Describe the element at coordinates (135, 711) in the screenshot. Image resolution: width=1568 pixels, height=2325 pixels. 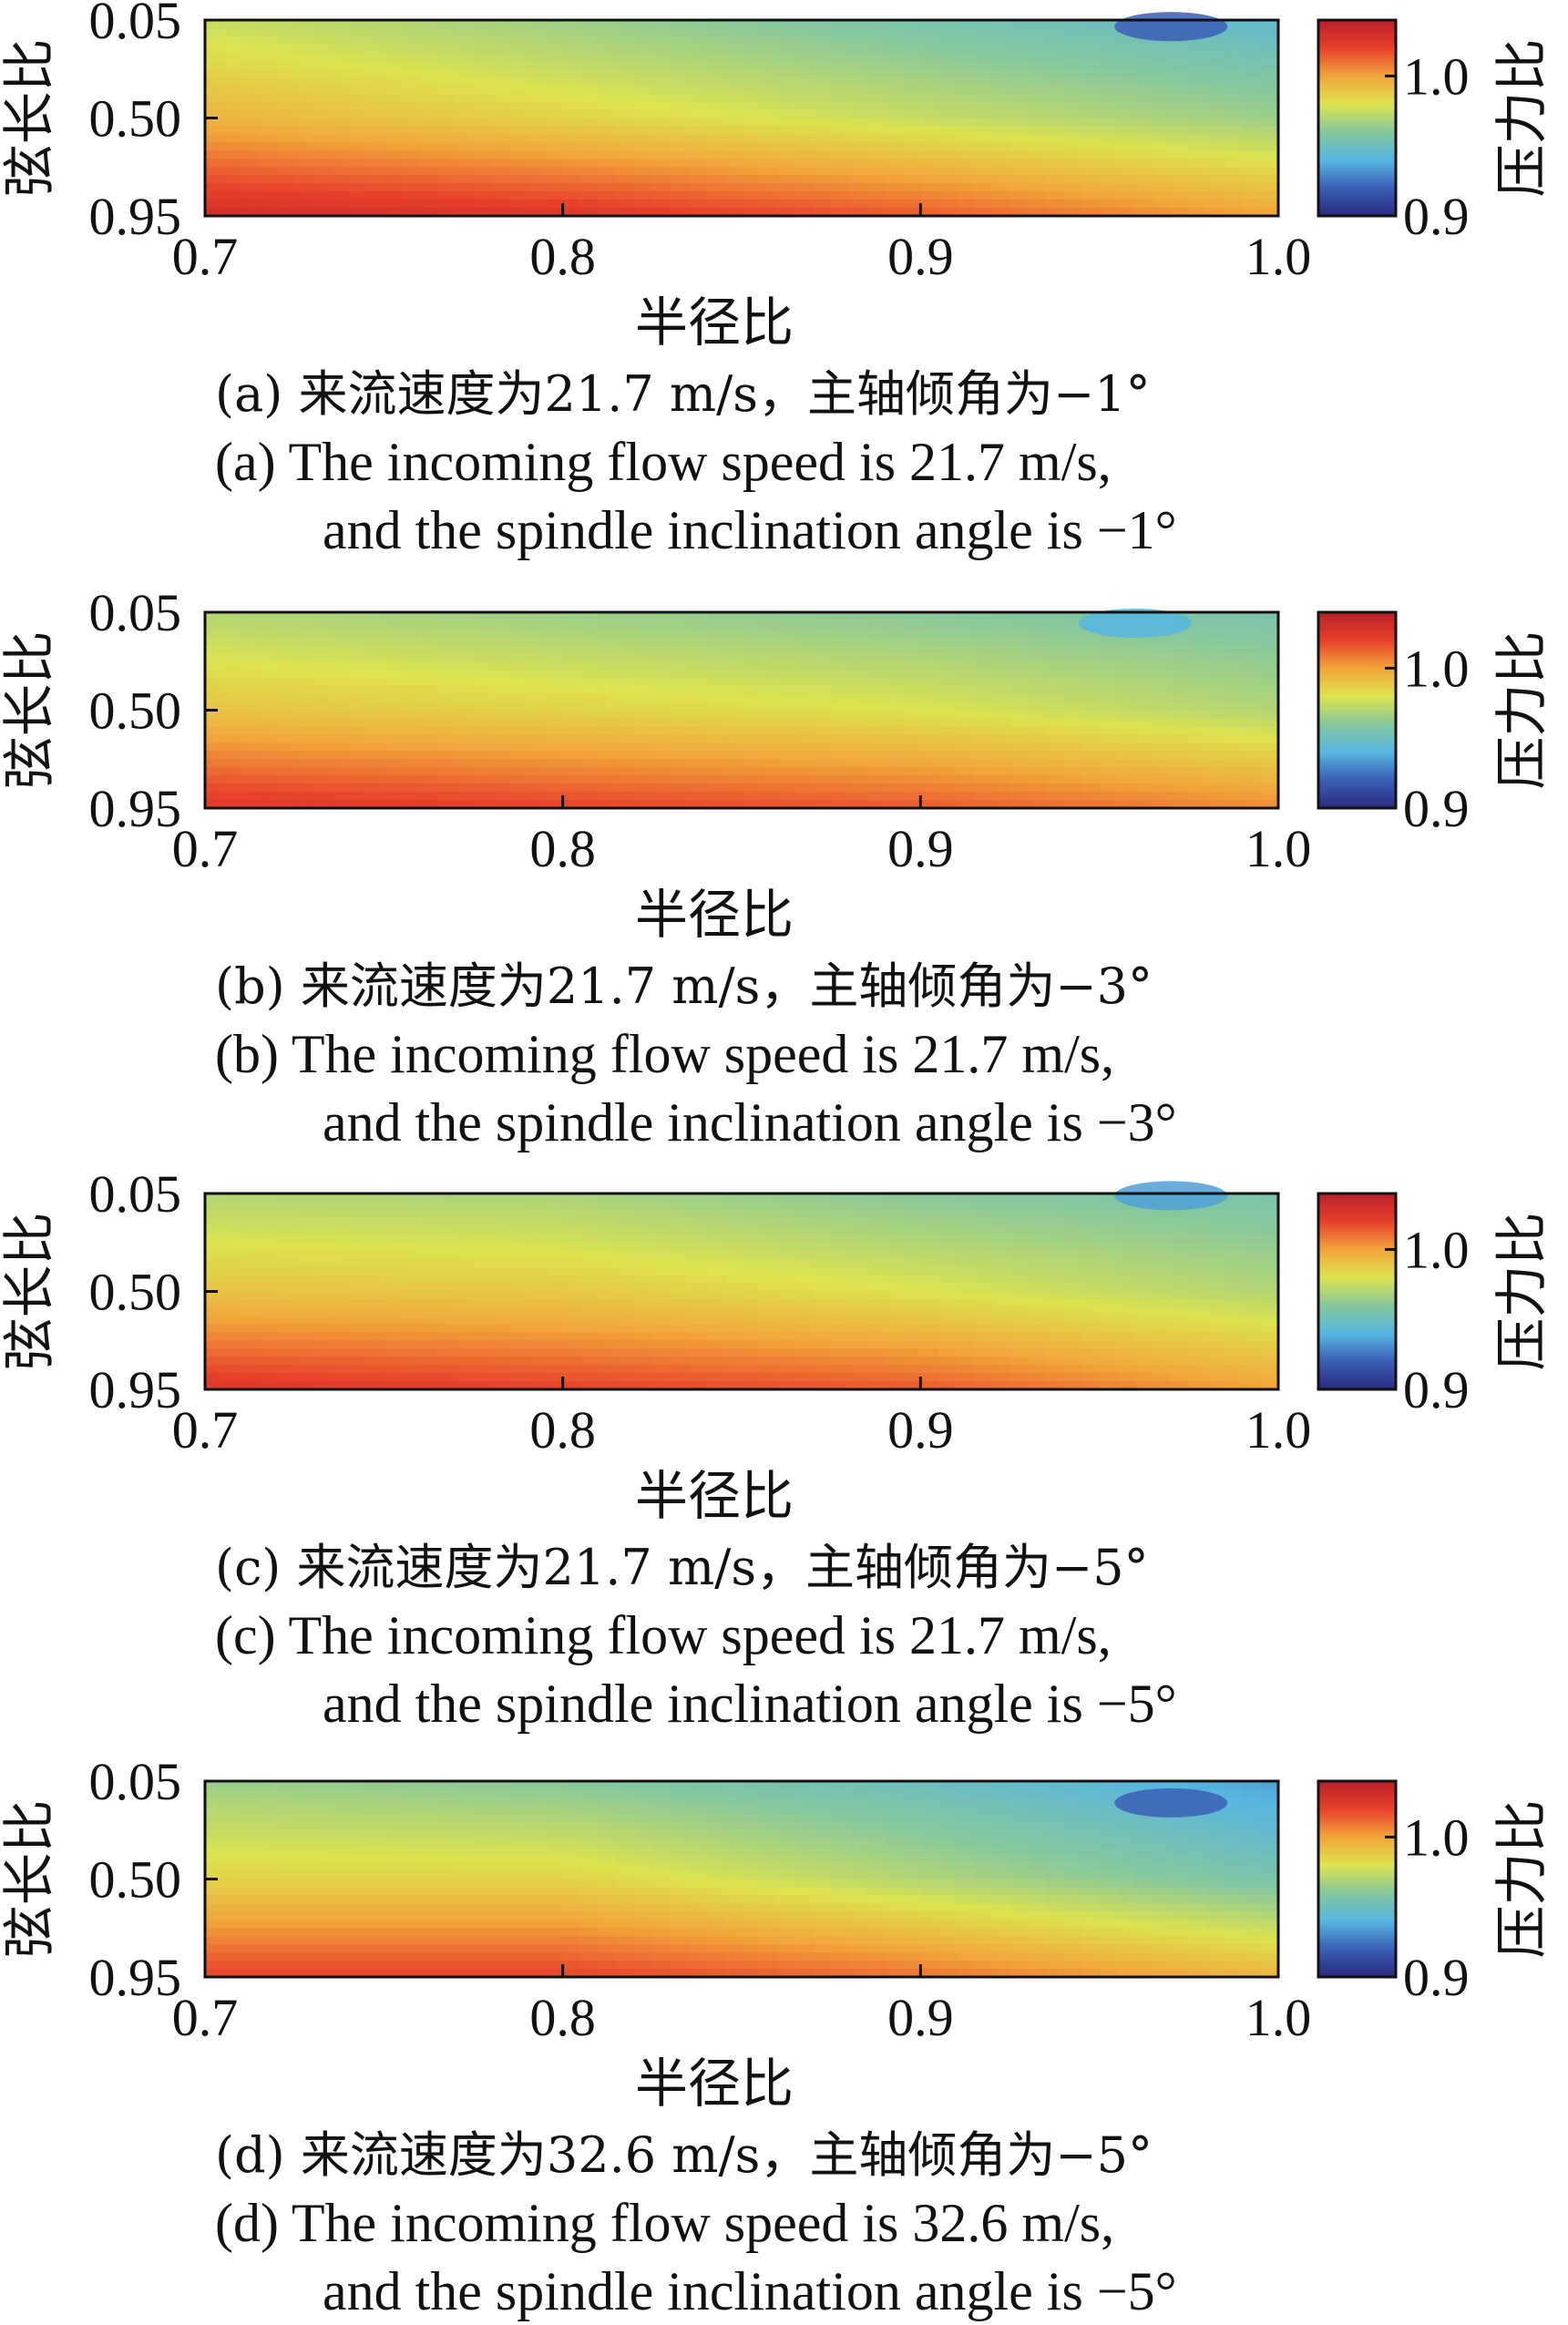
I see `y-tick-label: 0.50` at that location.